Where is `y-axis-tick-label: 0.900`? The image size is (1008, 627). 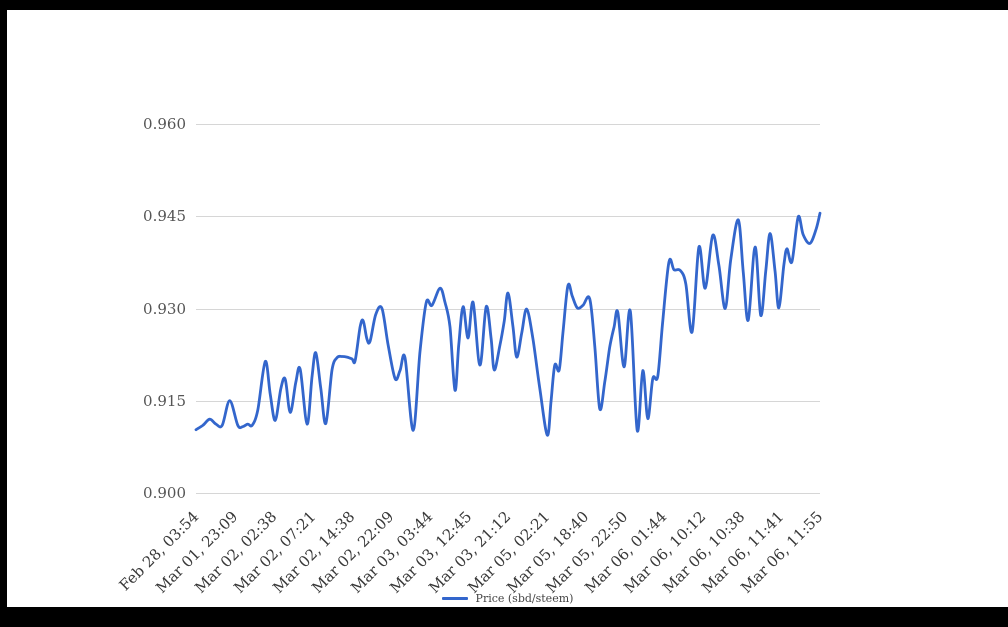
y-axis-tick-label: 0.900 is located at coordinates (164, 493).